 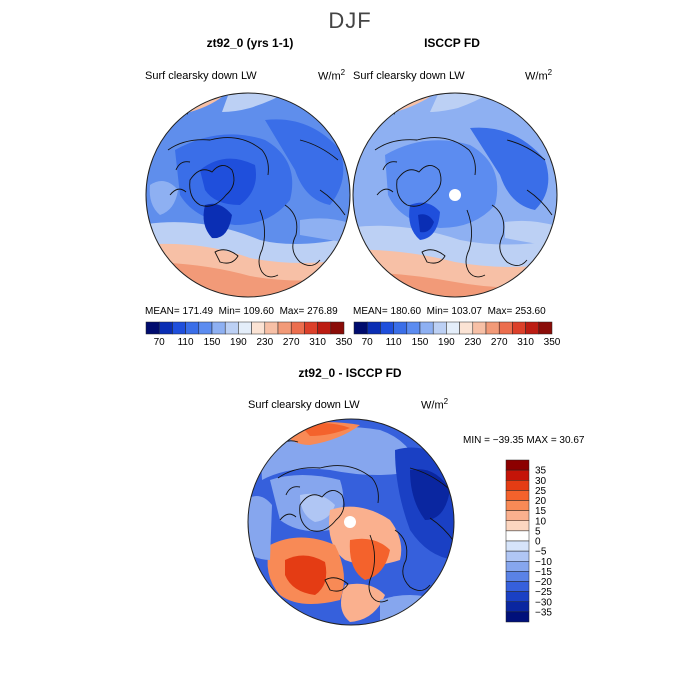 I want to click on panel2-title: ISCCP FD, so click(x=452, y=43).